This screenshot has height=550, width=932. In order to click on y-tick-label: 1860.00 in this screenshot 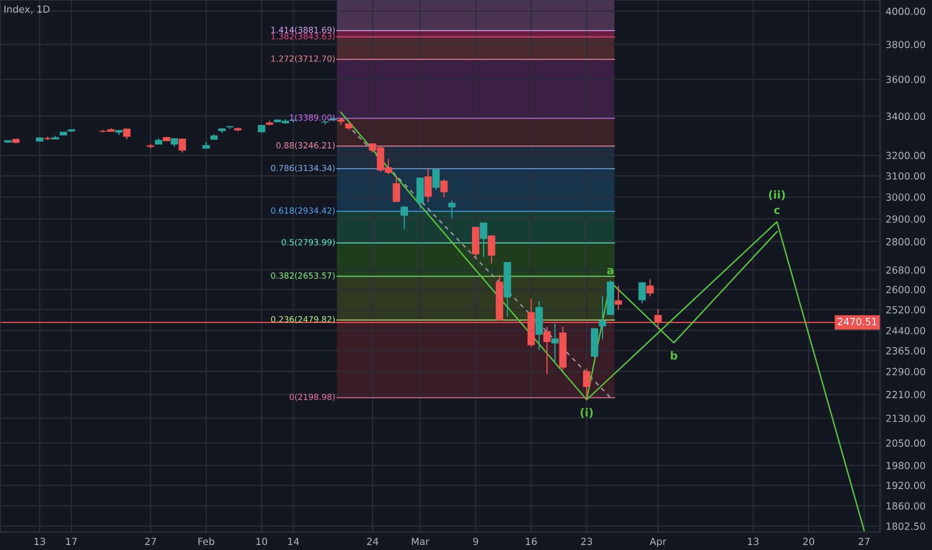, I will do `click(906, 506)`.